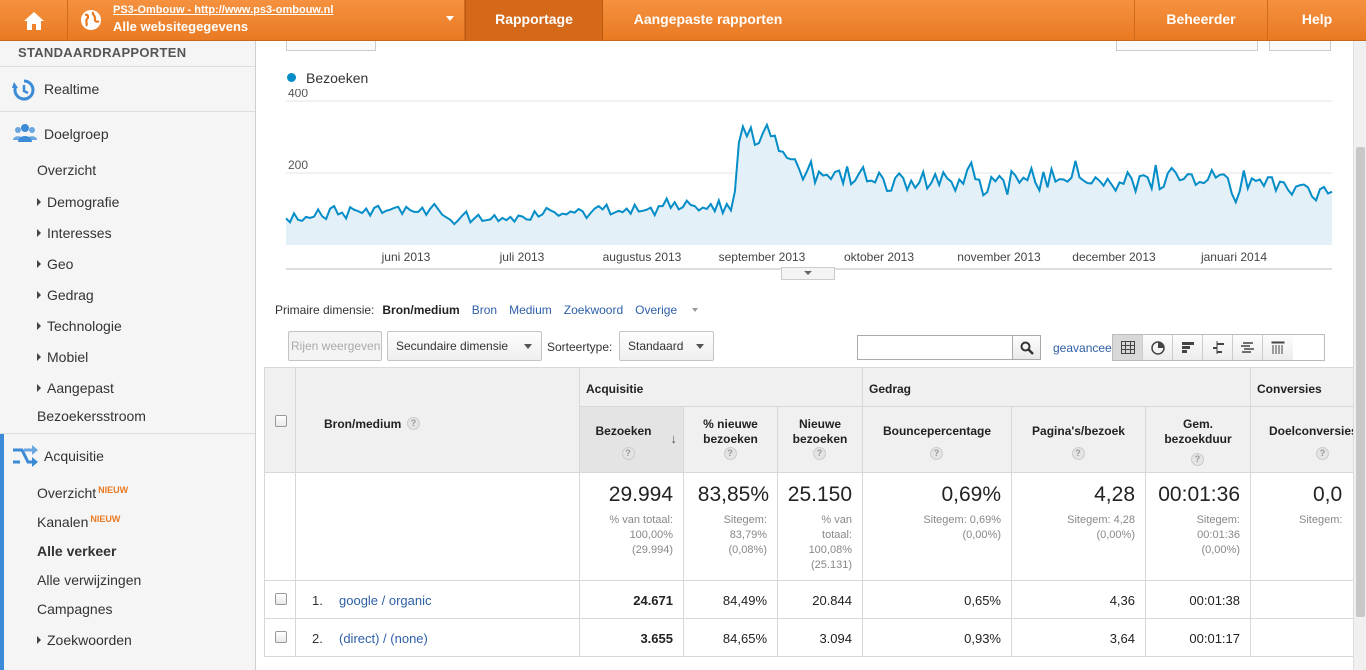 Image resolution: width=1366 pixels, height=670 pixels. What do you see at coordinates (731, 600) in the screenshot?
I see `row-pct-nieuwe: 84,49%` at bounding box center [731, 600].